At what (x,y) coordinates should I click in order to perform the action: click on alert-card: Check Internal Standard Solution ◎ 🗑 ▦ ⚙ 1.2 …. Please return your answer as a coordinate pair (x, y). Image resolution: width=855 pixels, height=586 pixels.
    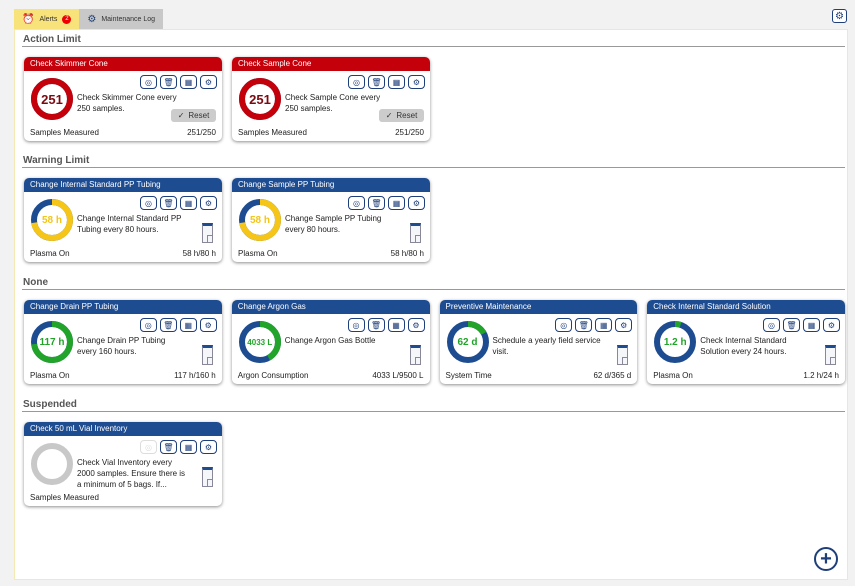
    Looking at the image, I should click on (746, 342).